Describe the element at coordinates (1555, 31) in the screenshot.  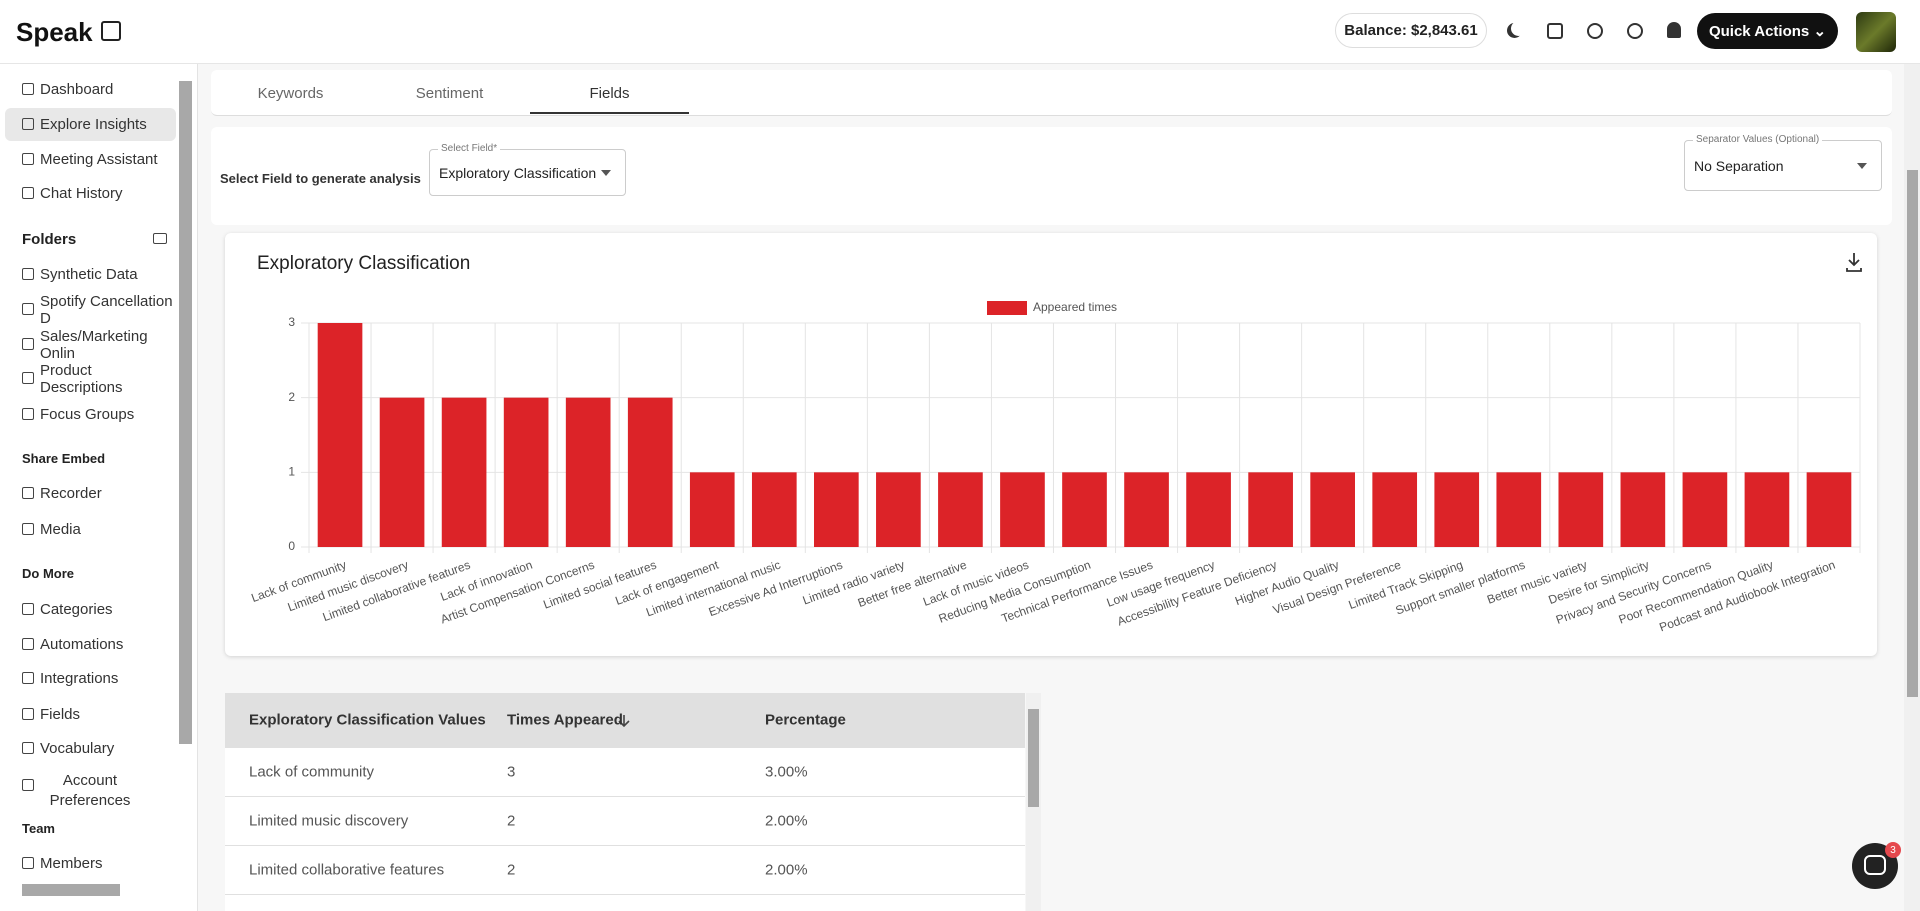
I see `translate-icon` at that location.